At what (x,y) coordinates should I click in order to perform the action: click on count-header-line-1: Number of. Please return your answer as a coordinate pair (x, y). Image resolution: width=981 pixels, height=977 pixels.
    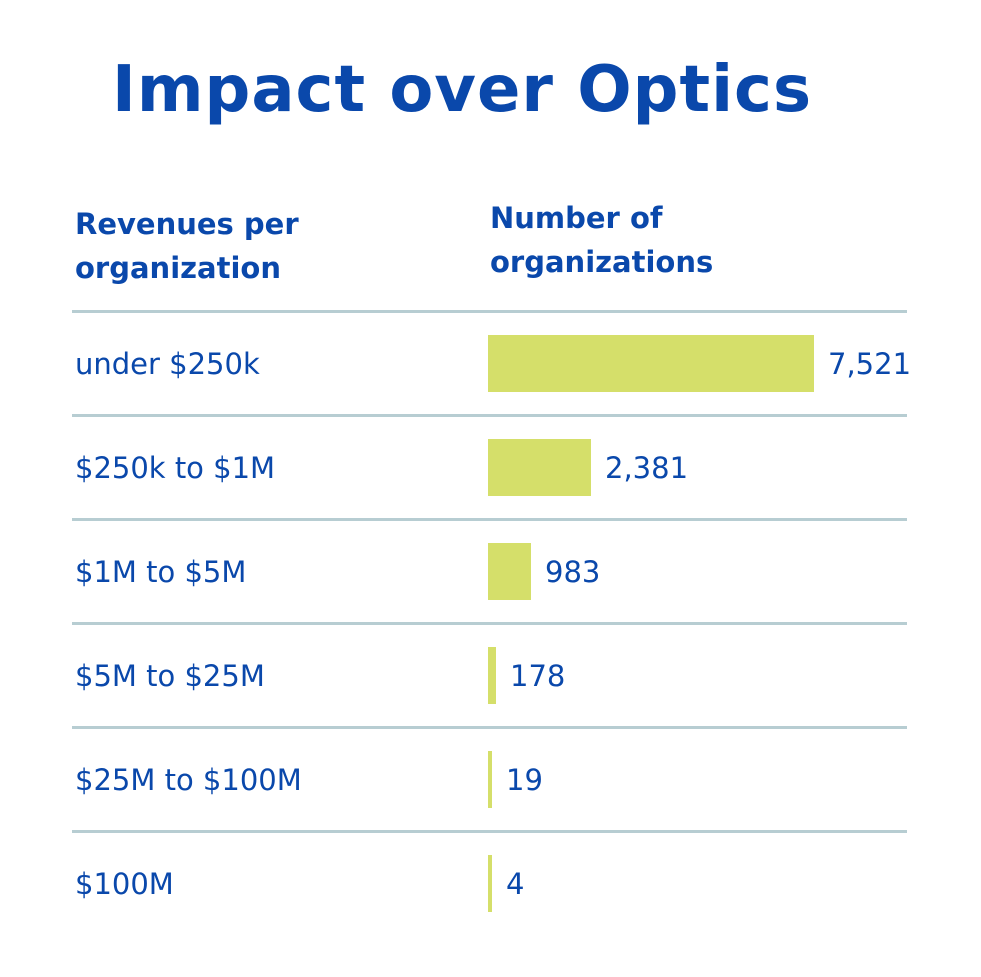
    Looking at the image, I should click on (576, 218).